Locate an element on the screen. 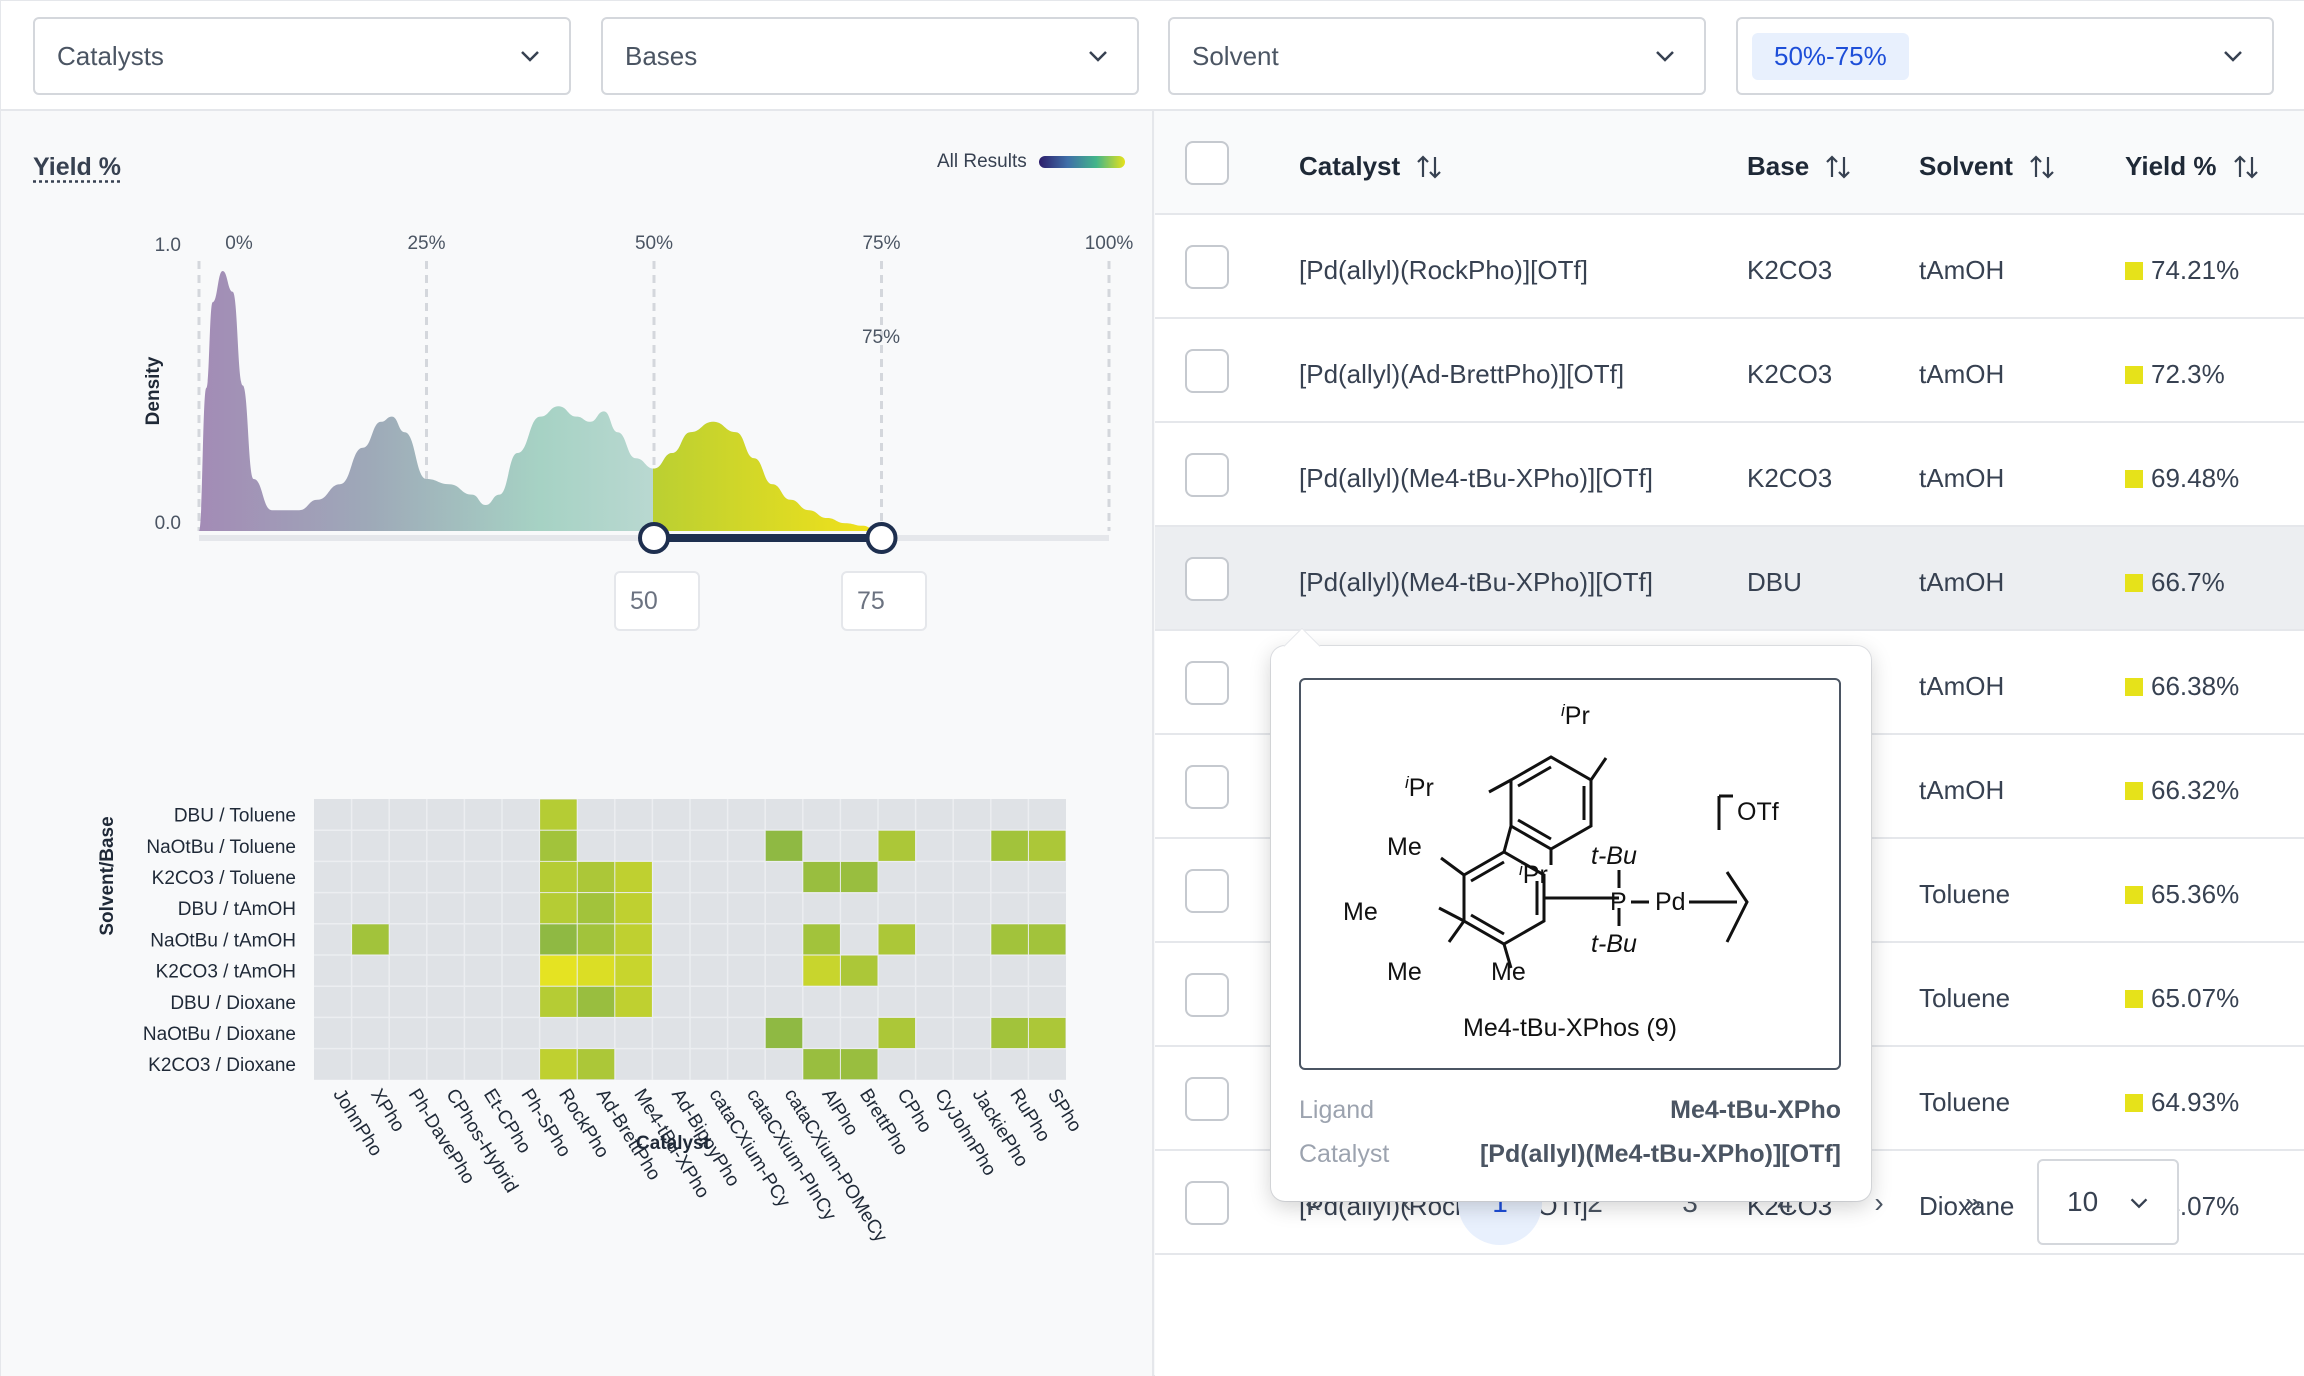  legend-gradient is located at coordinates (1081, 162).